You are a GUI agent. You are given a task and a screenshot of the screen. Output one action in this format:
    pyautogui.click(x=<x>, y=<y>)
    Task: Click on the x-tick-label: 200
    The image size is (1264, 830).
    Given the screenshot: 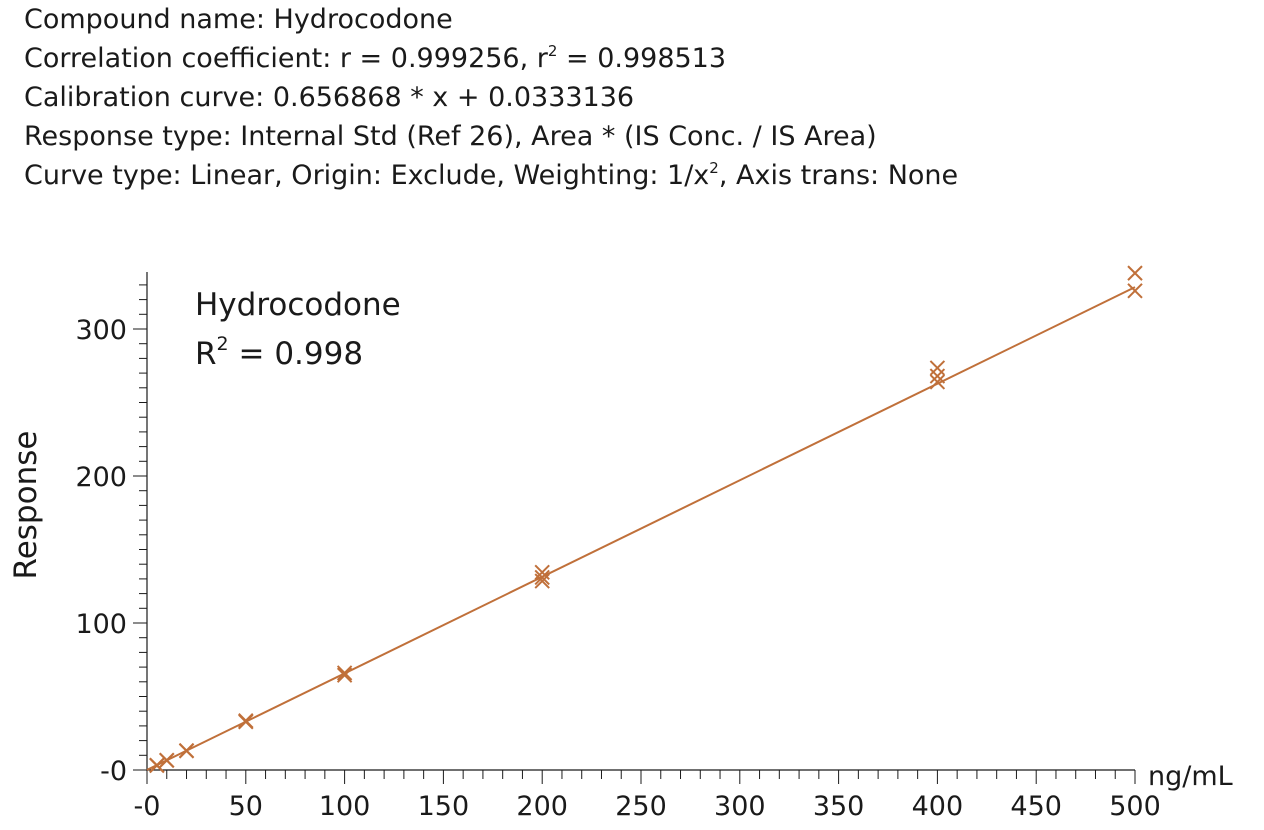 What is the action you would take?
    pyautogui.click(x=542, y=806)
    